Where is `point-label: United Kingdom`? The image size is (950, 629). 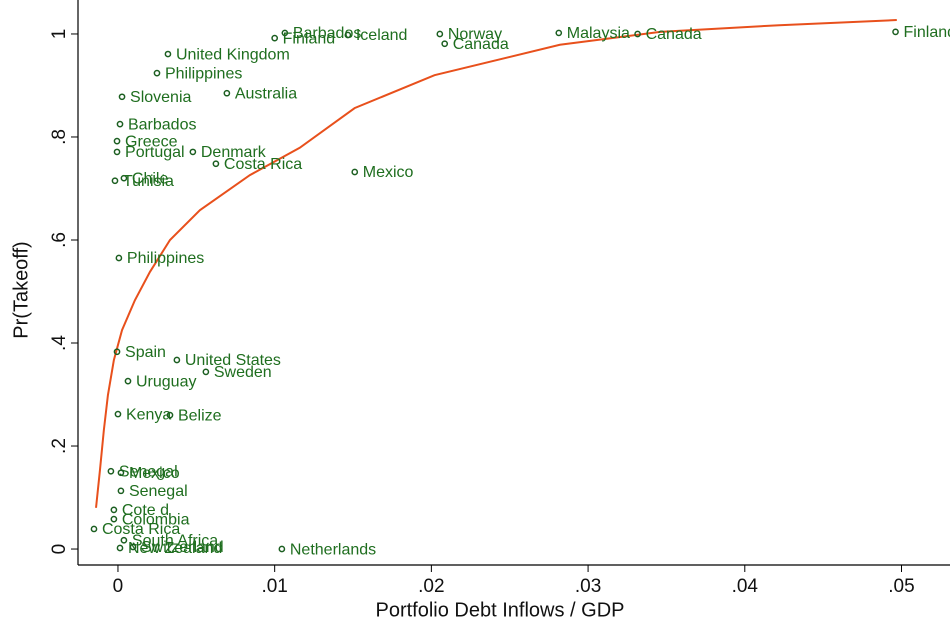
point-label: United Kingdom is located at coordinates (233, 54).